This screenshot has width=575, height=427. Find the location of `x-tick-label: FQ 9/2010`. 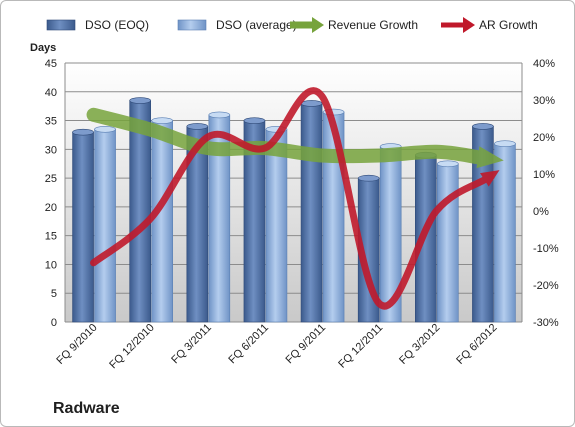

x-tick-label: FQ 9/2010 is located at coordinates (76, 344).